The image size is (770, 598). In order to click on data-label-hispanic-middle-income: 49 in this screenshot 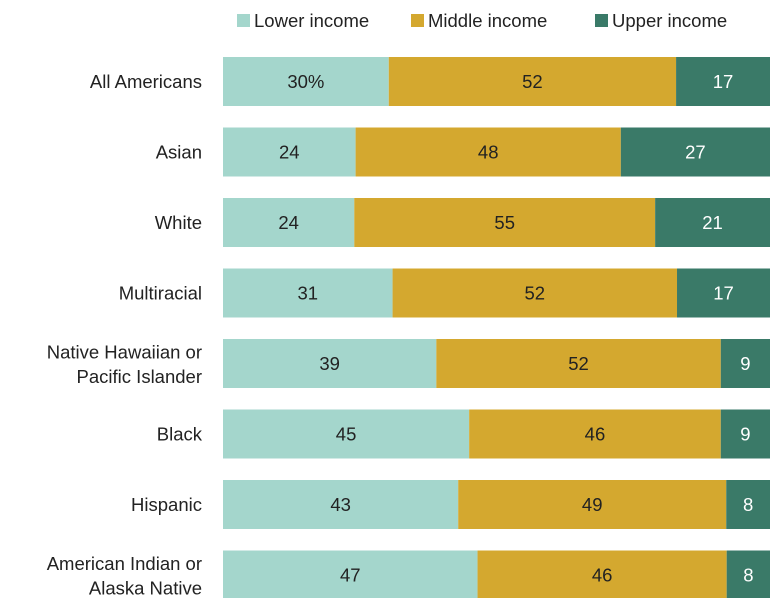, I will do `click(592, 504)`.